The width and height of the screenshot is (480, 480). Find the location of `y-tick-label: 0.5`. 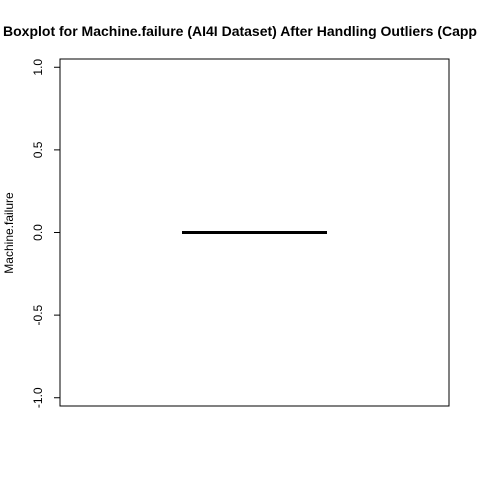

y-tick-label: 0.5 is located at coordinates (38, 149).